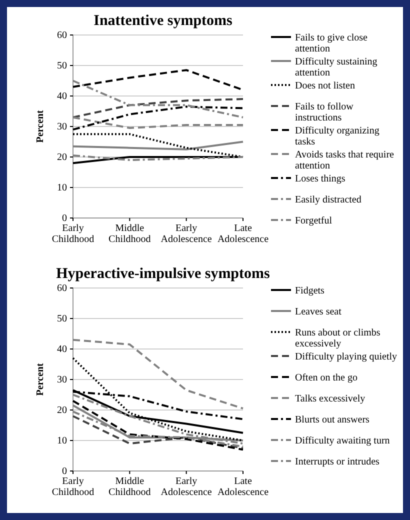 The height and width of the screenshot is (520, 410). Describe the element at coordinates (326, 378) in the screenshot. I see `legend-label: Often on the go` at that location.